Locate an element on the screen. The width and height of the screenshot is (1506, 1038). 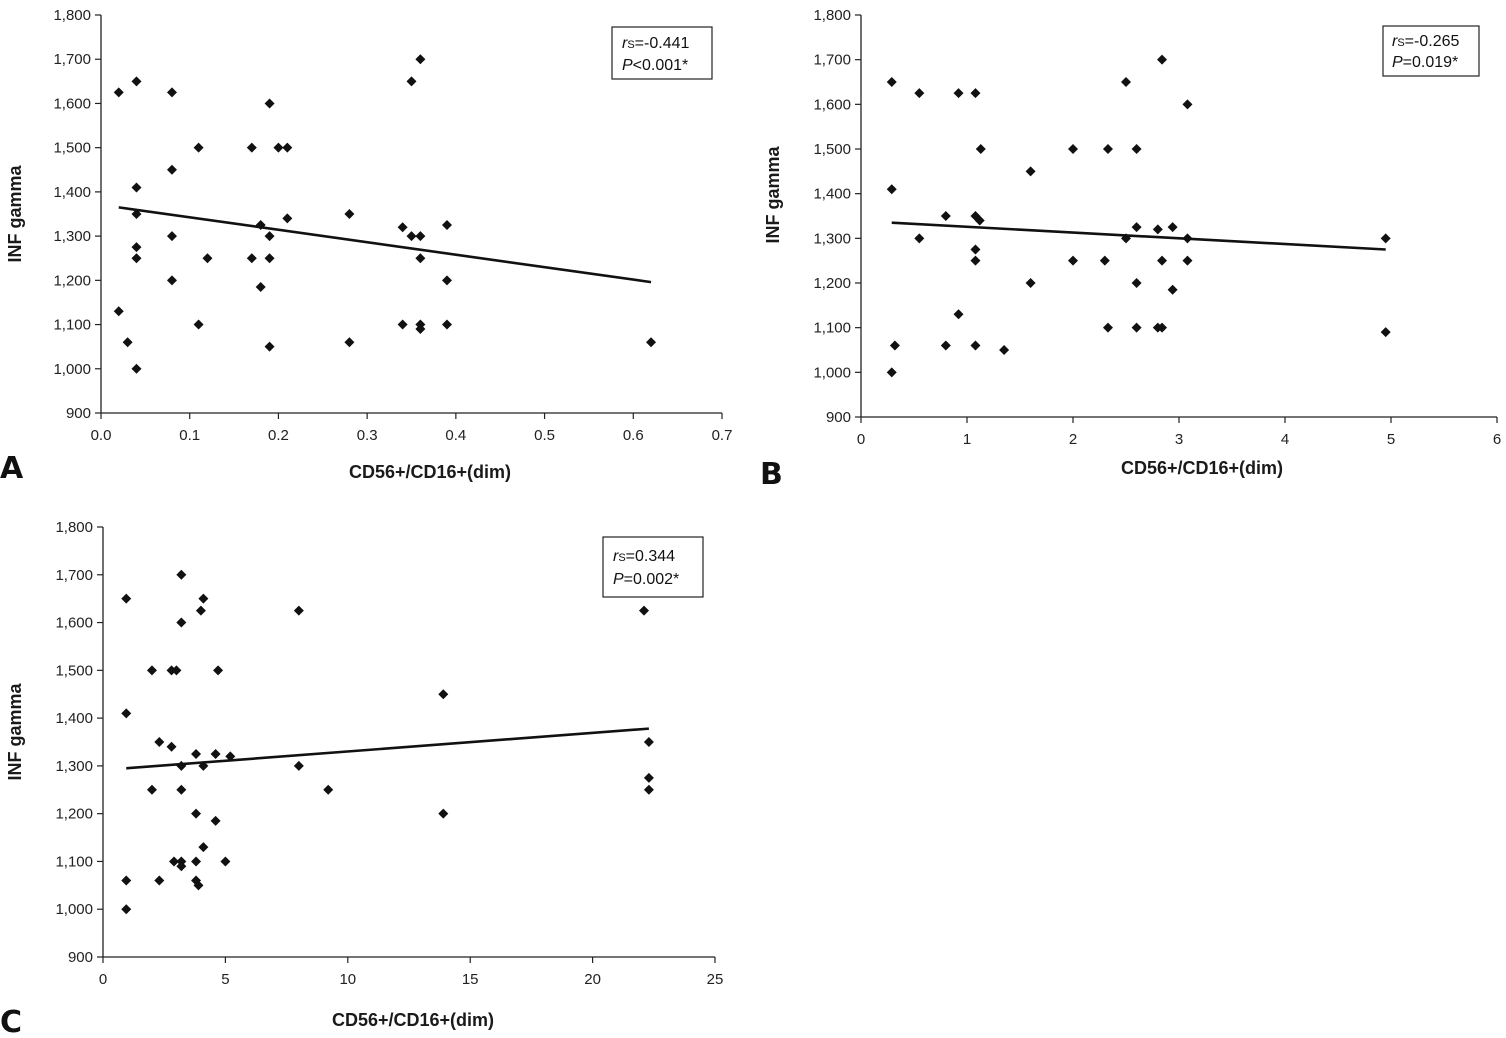
stats-box-border-b is located at coordinates (1431, 51).